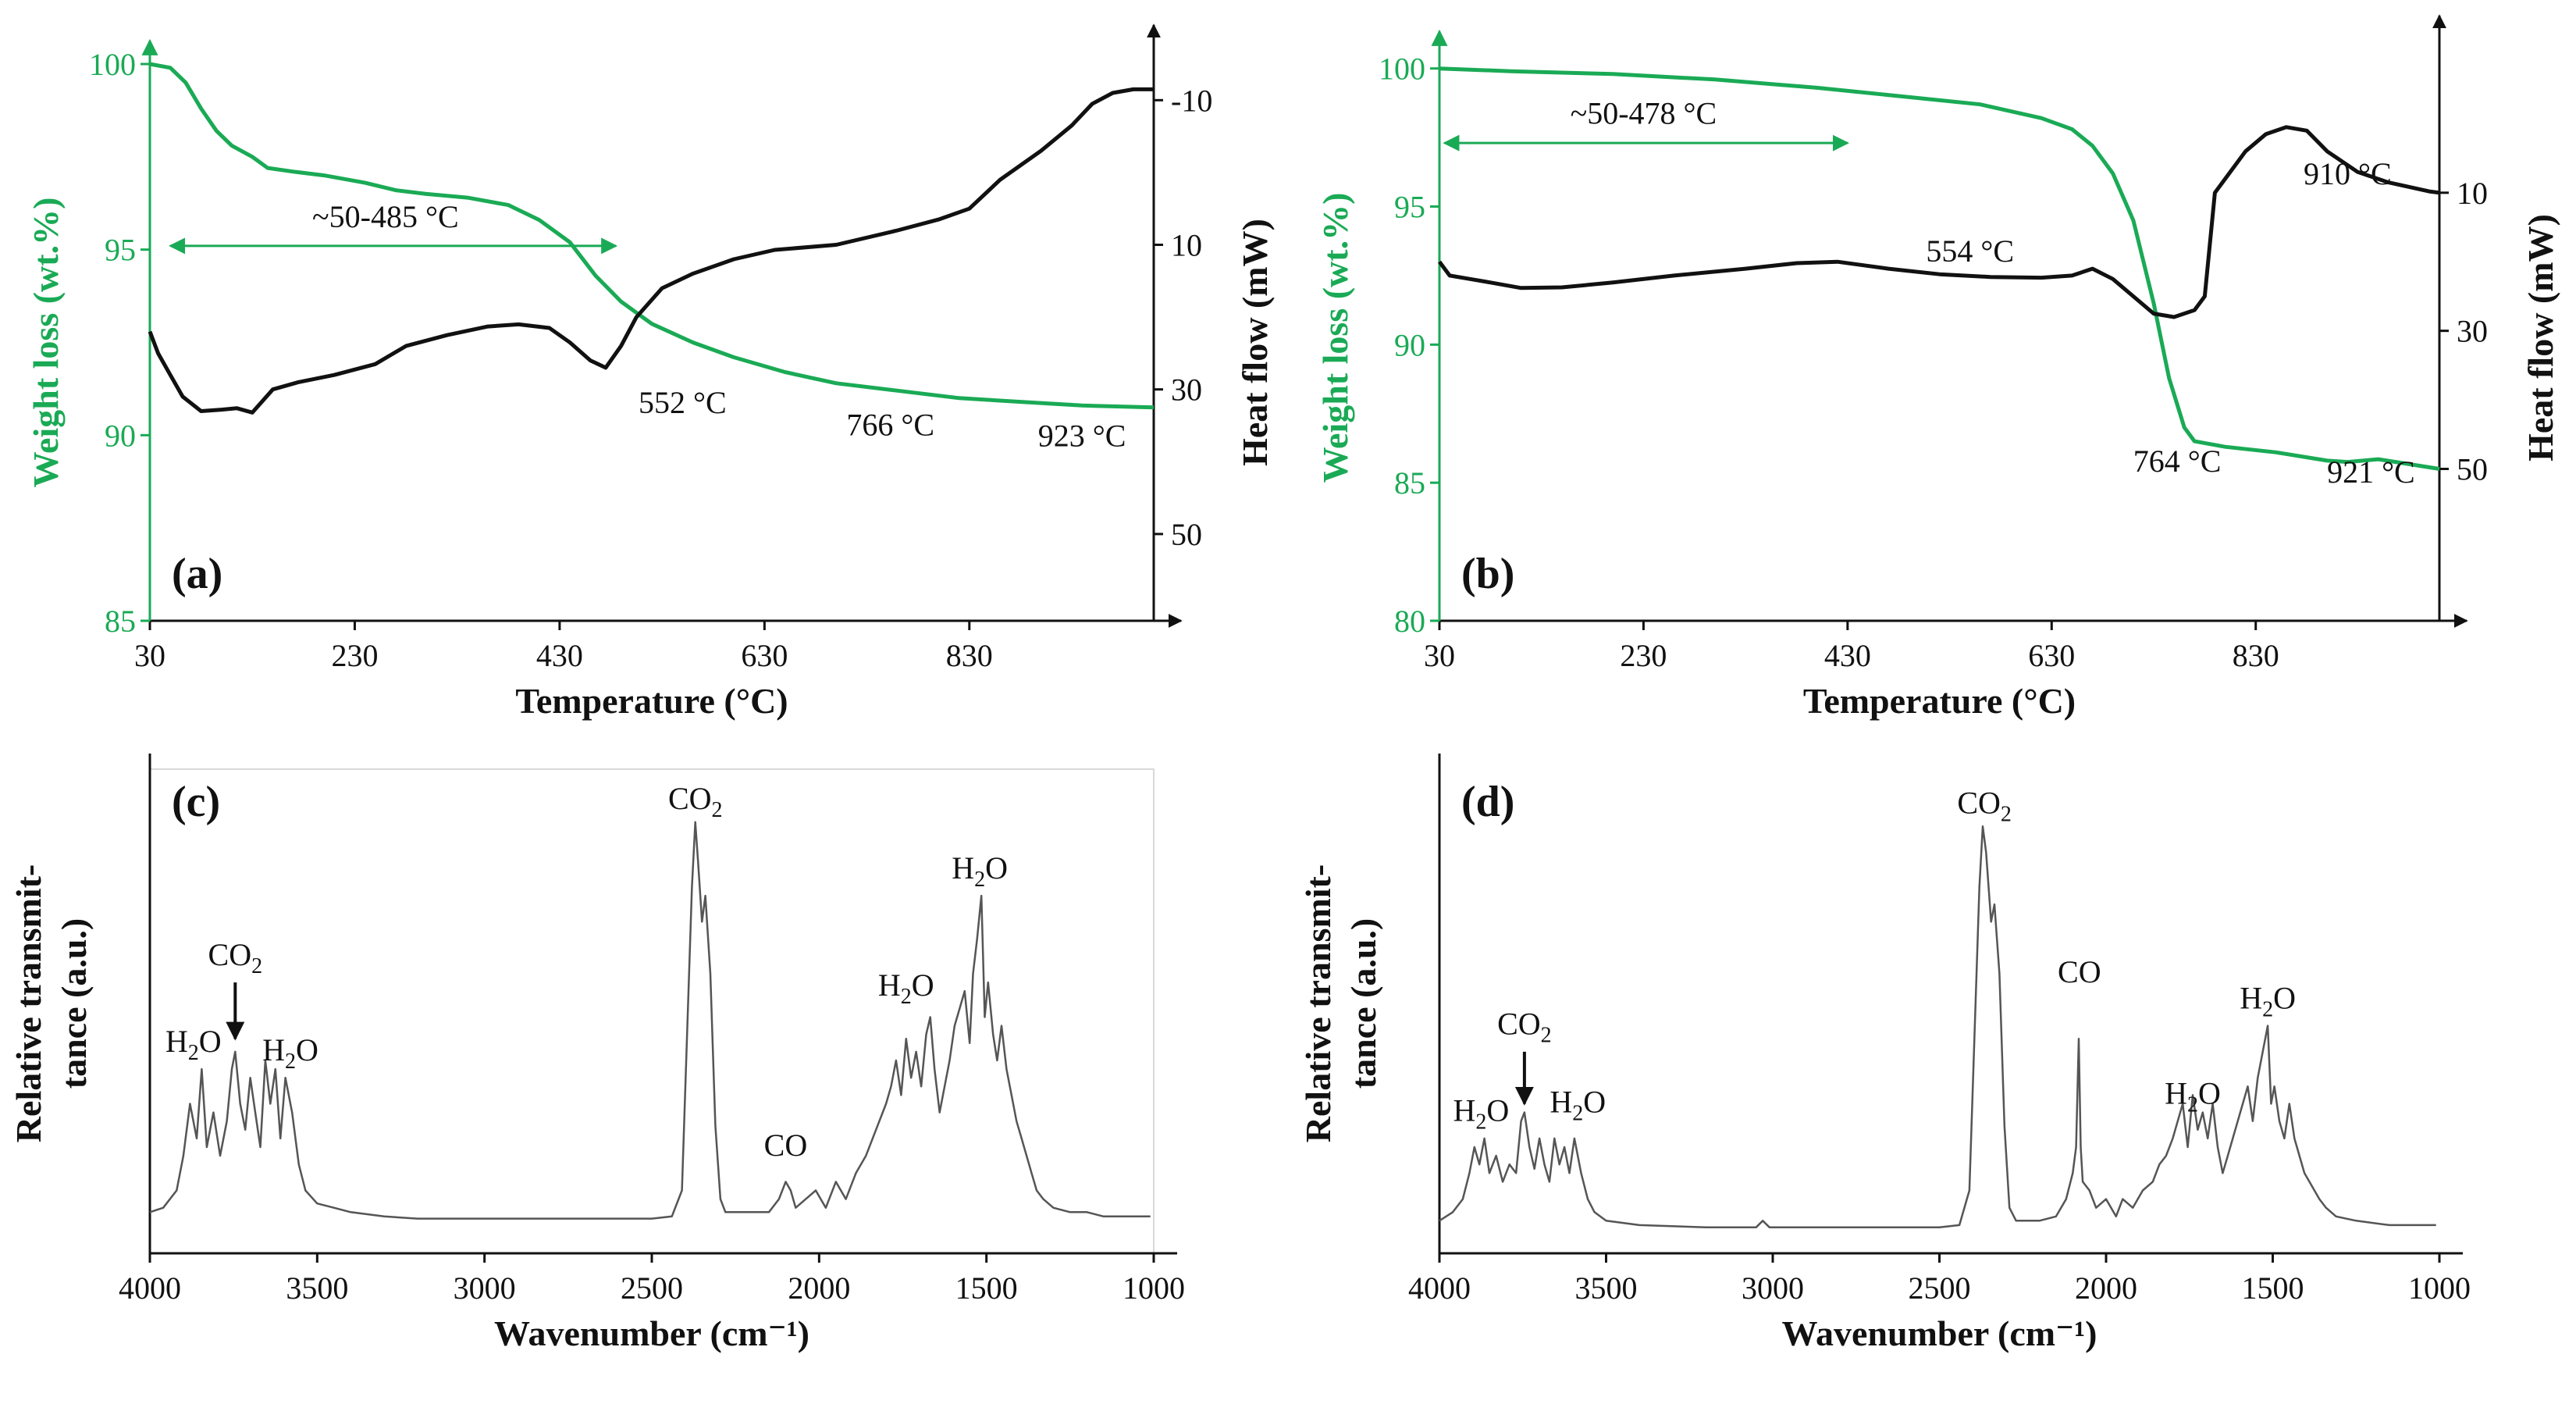  What do you see at coordinates (196, 802) in the screenshot?
I see `panel-label: (c)` at bounding box center [196, 802].